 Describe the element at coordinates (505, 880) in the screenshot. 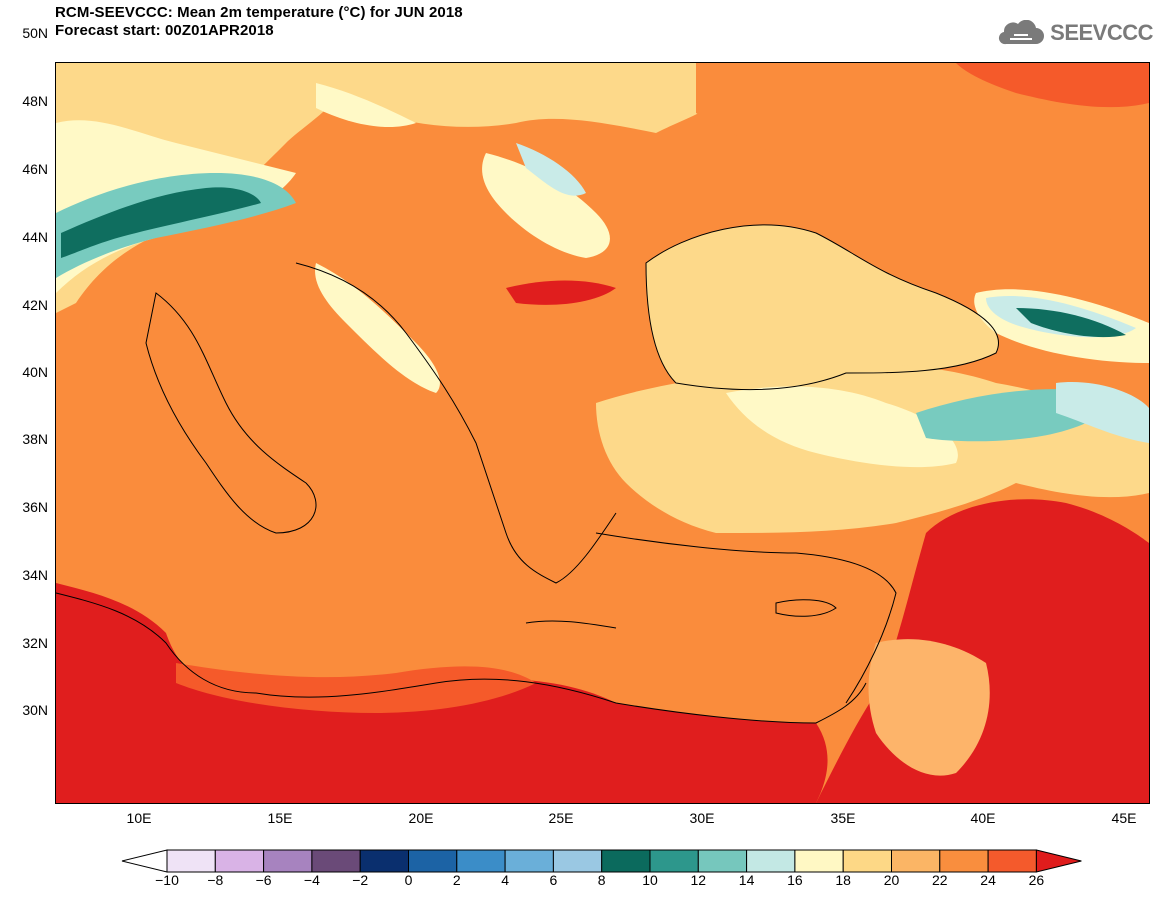

I see `colorbar-tick-label: 4` at that location.